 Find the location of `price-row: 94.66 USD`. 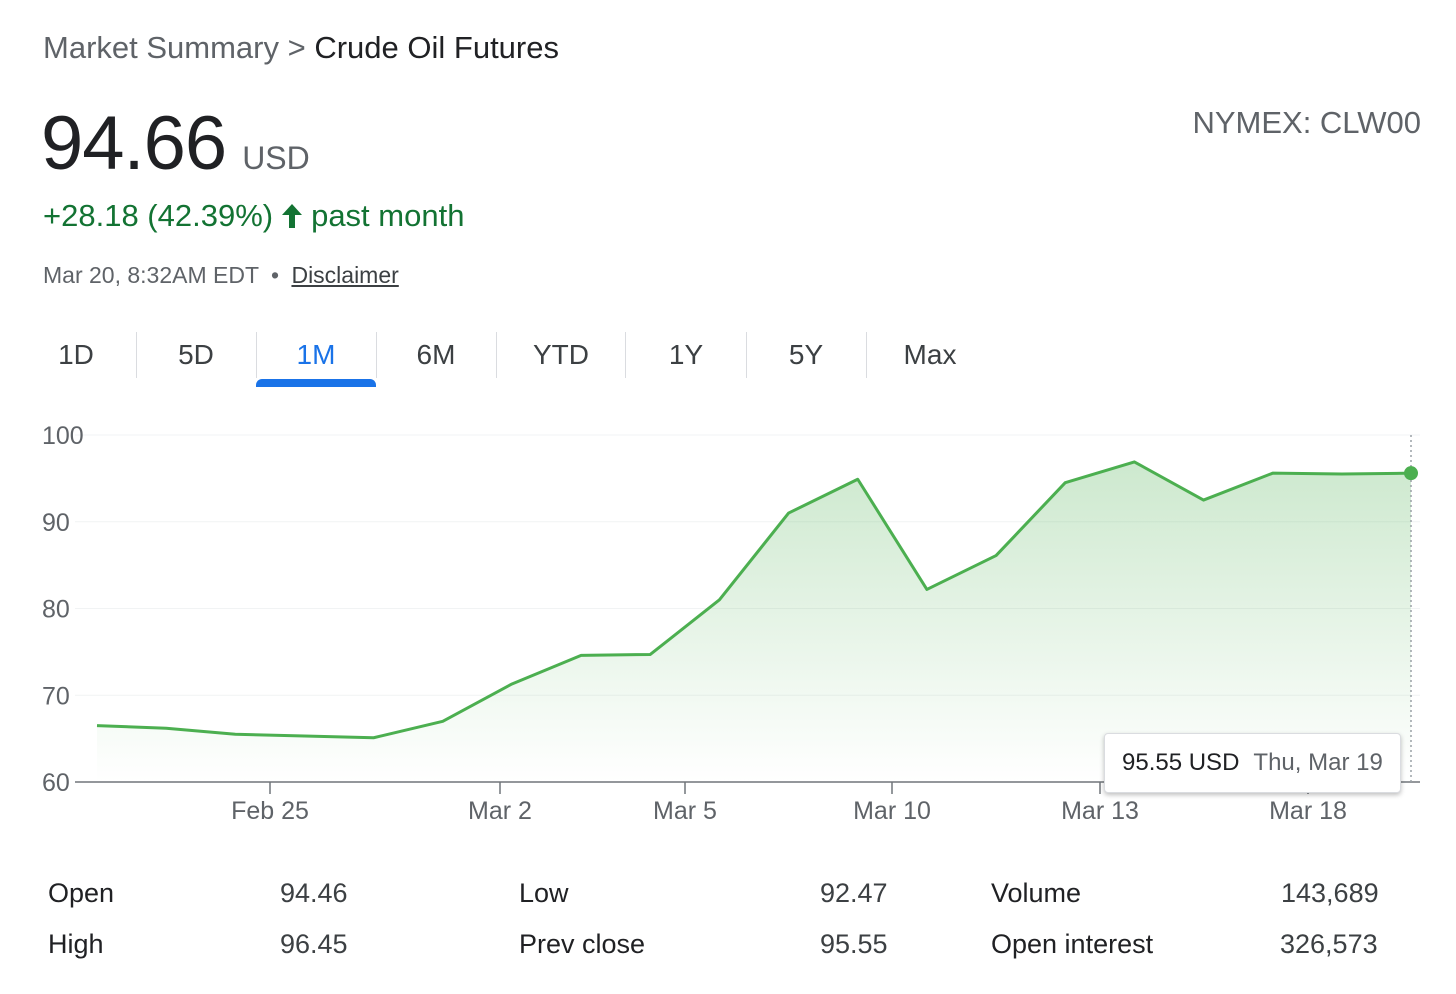

price-row: 94.66 USD is located at coordinates (175, 143).